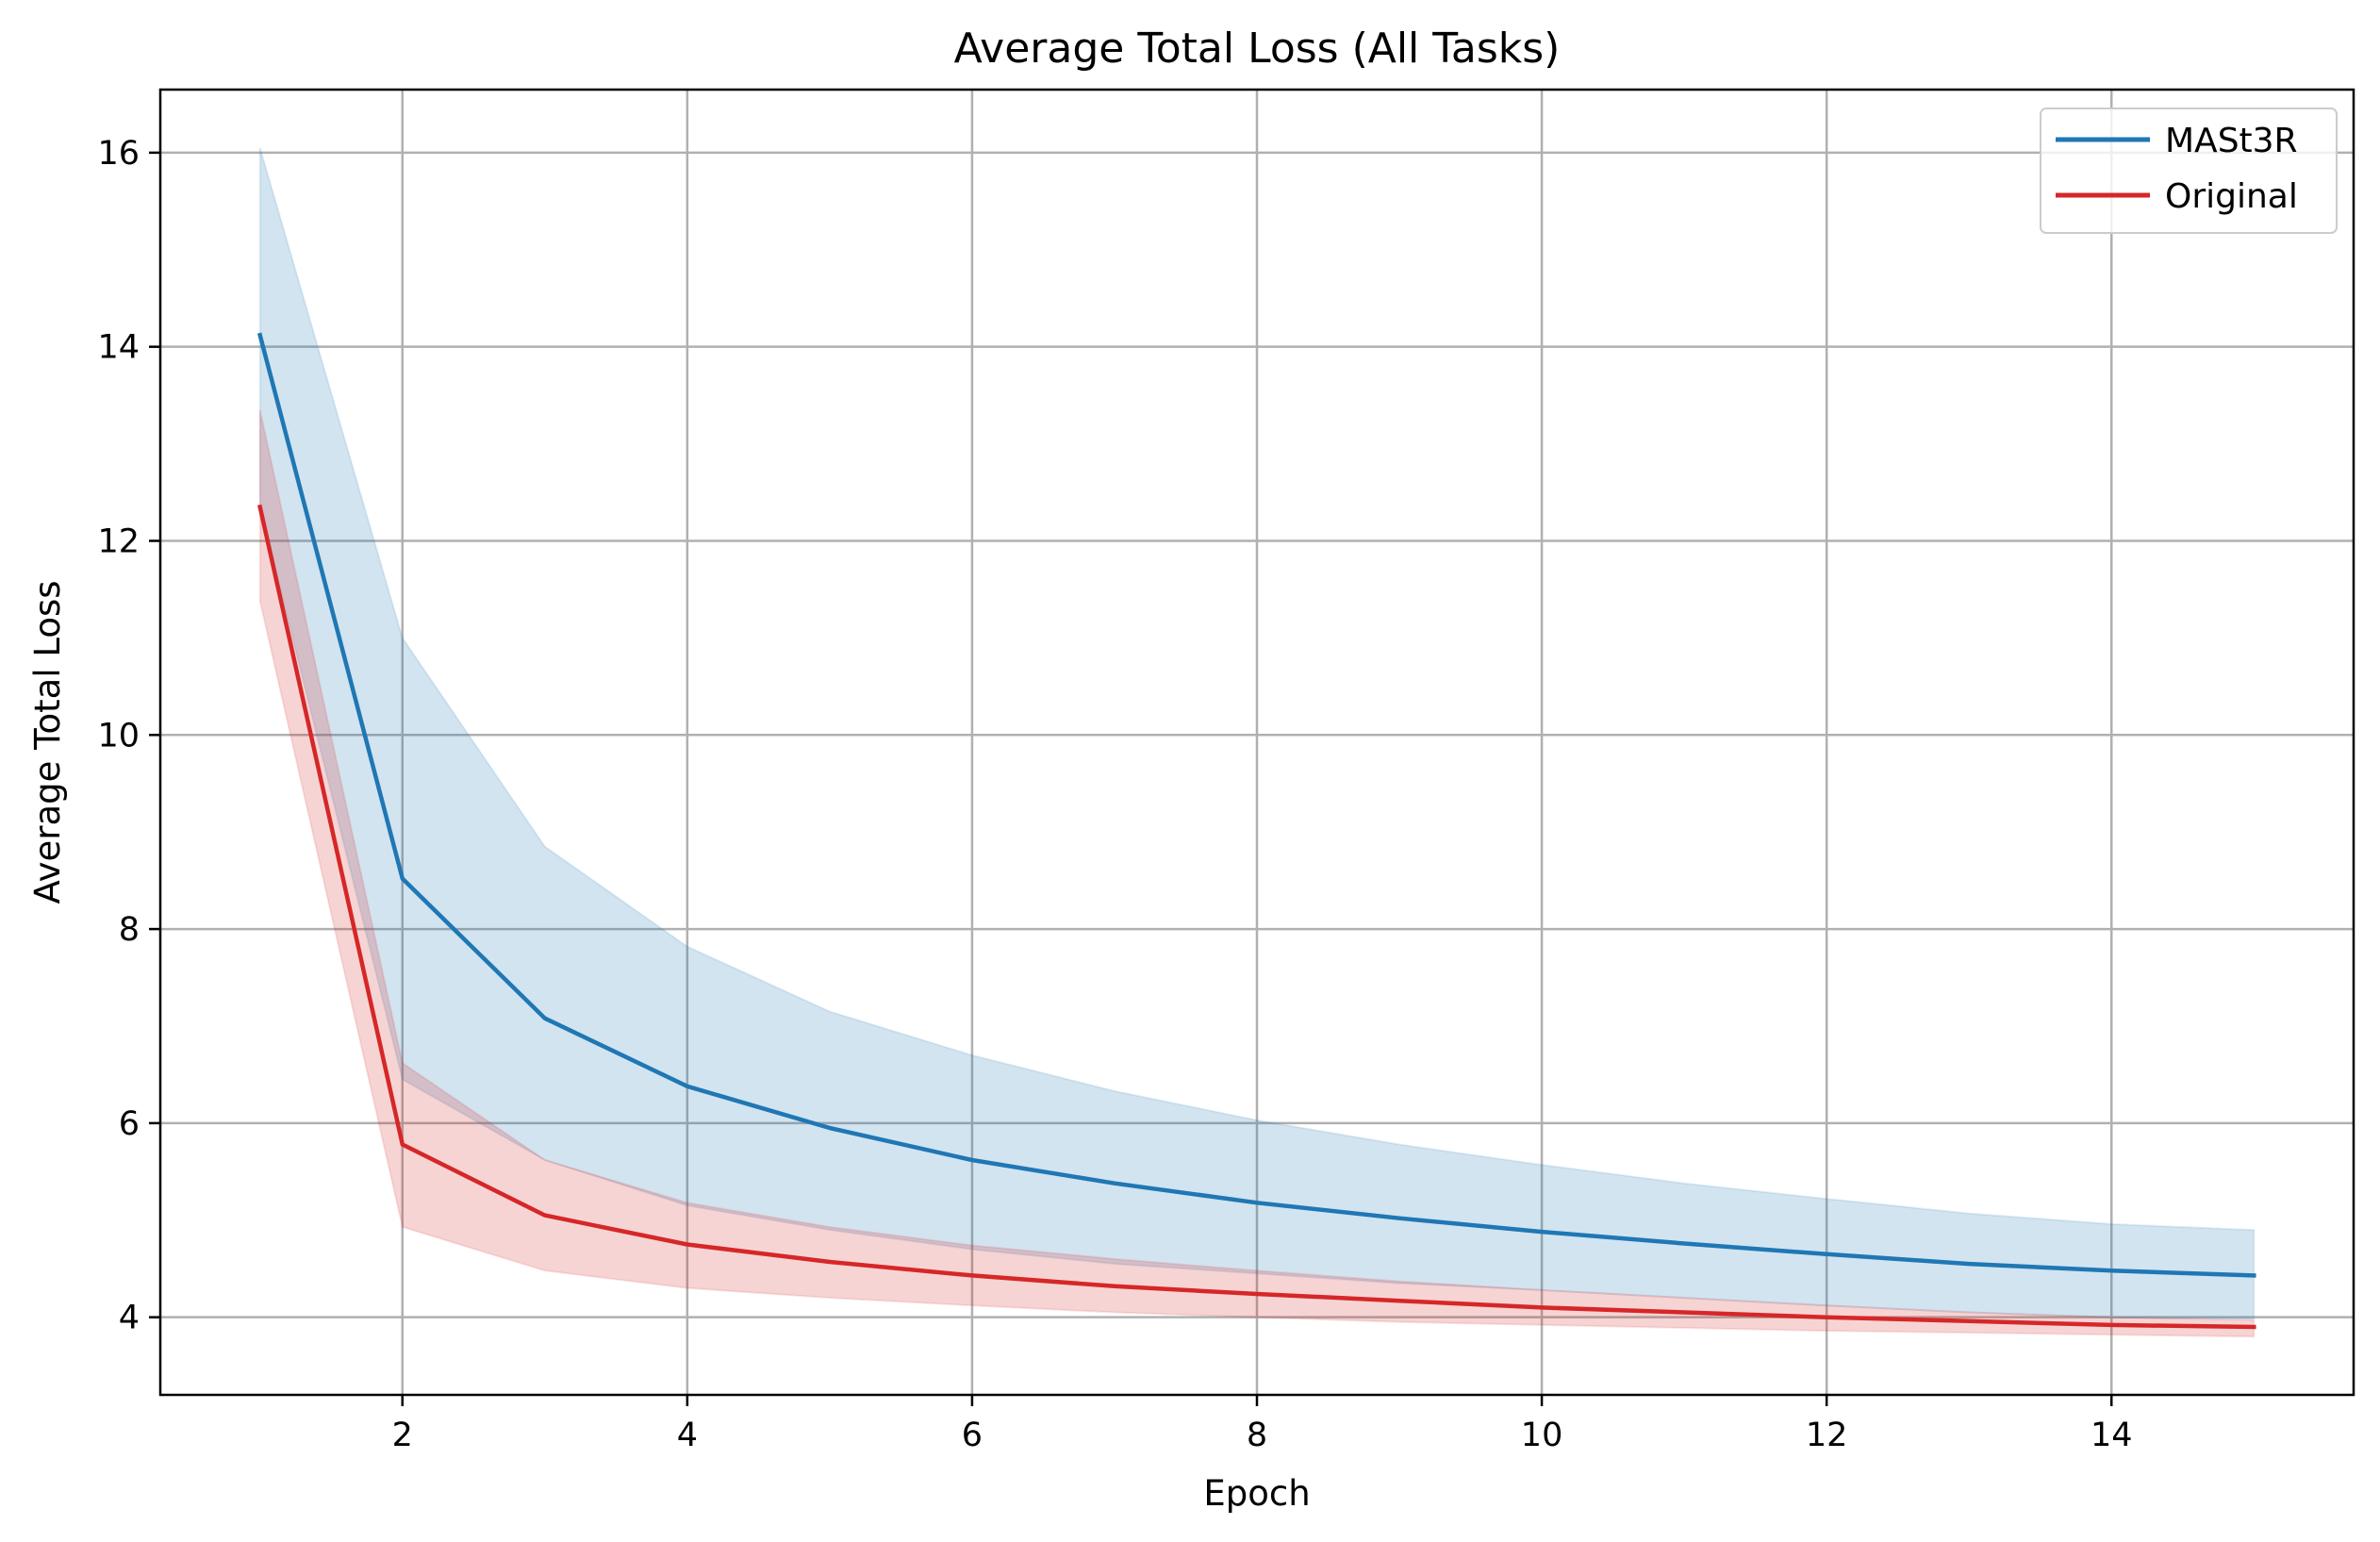  What do you see at coordinates (2189, 171) in the screenshot?
I see `legend: MASt3R Original` at bounding box center [2189, 171].